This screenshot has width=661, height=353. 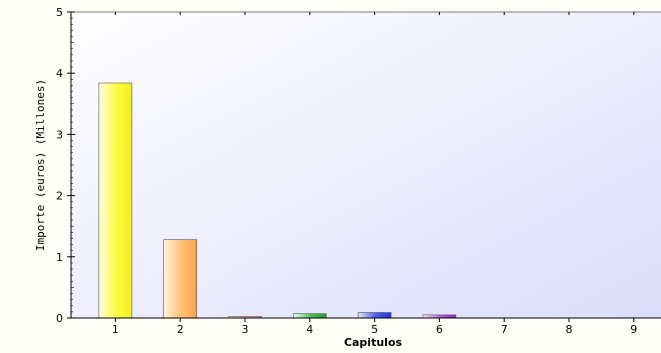 I want to click on y-tick-label: 1, so click(x=59, y=257).